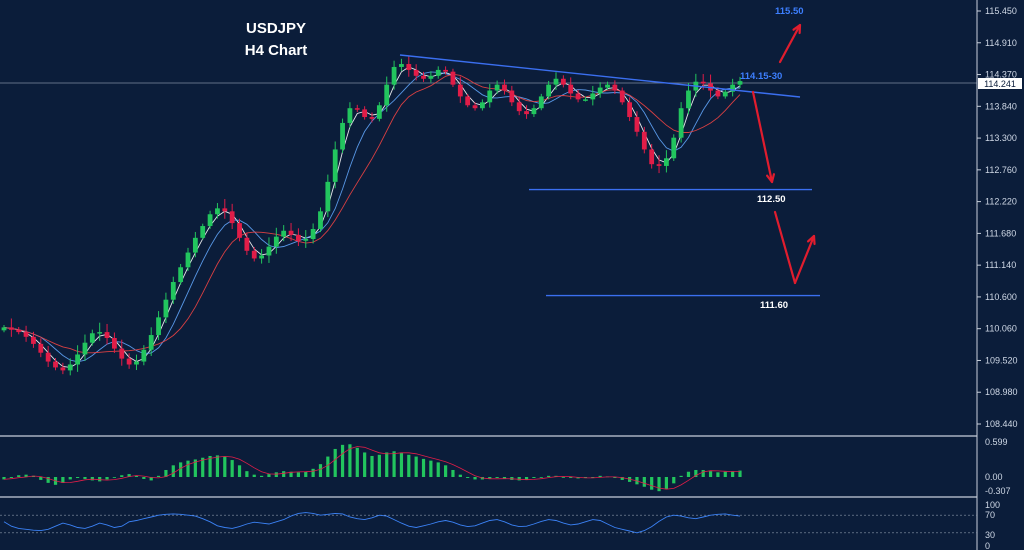  Describe the element at coordinates (600, 76) in the screenshot. I see `descending-resistance-line` at that location.